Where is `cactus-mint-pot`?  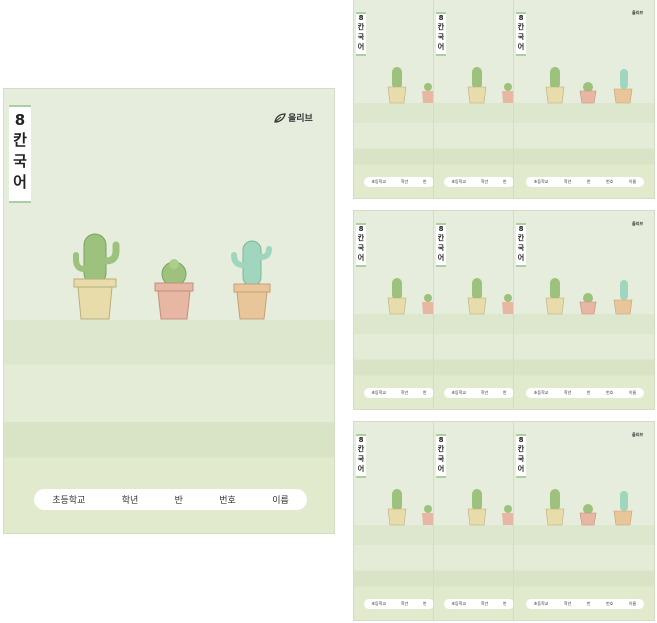
cactus-mint-pot is located at coordinates (251, 280).